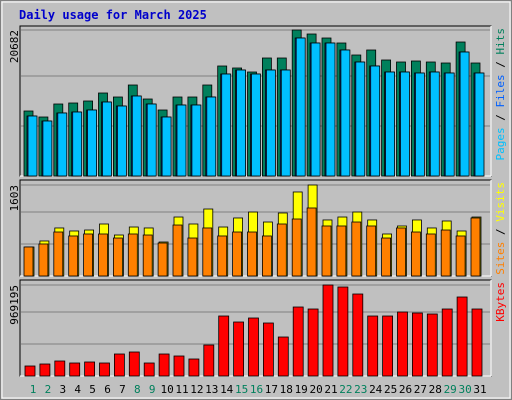 This screenshot has width=512, height=400. Describe the element at coordinates (435, 389) in the screenshot. I see `x-tick-label: 28` at that location.